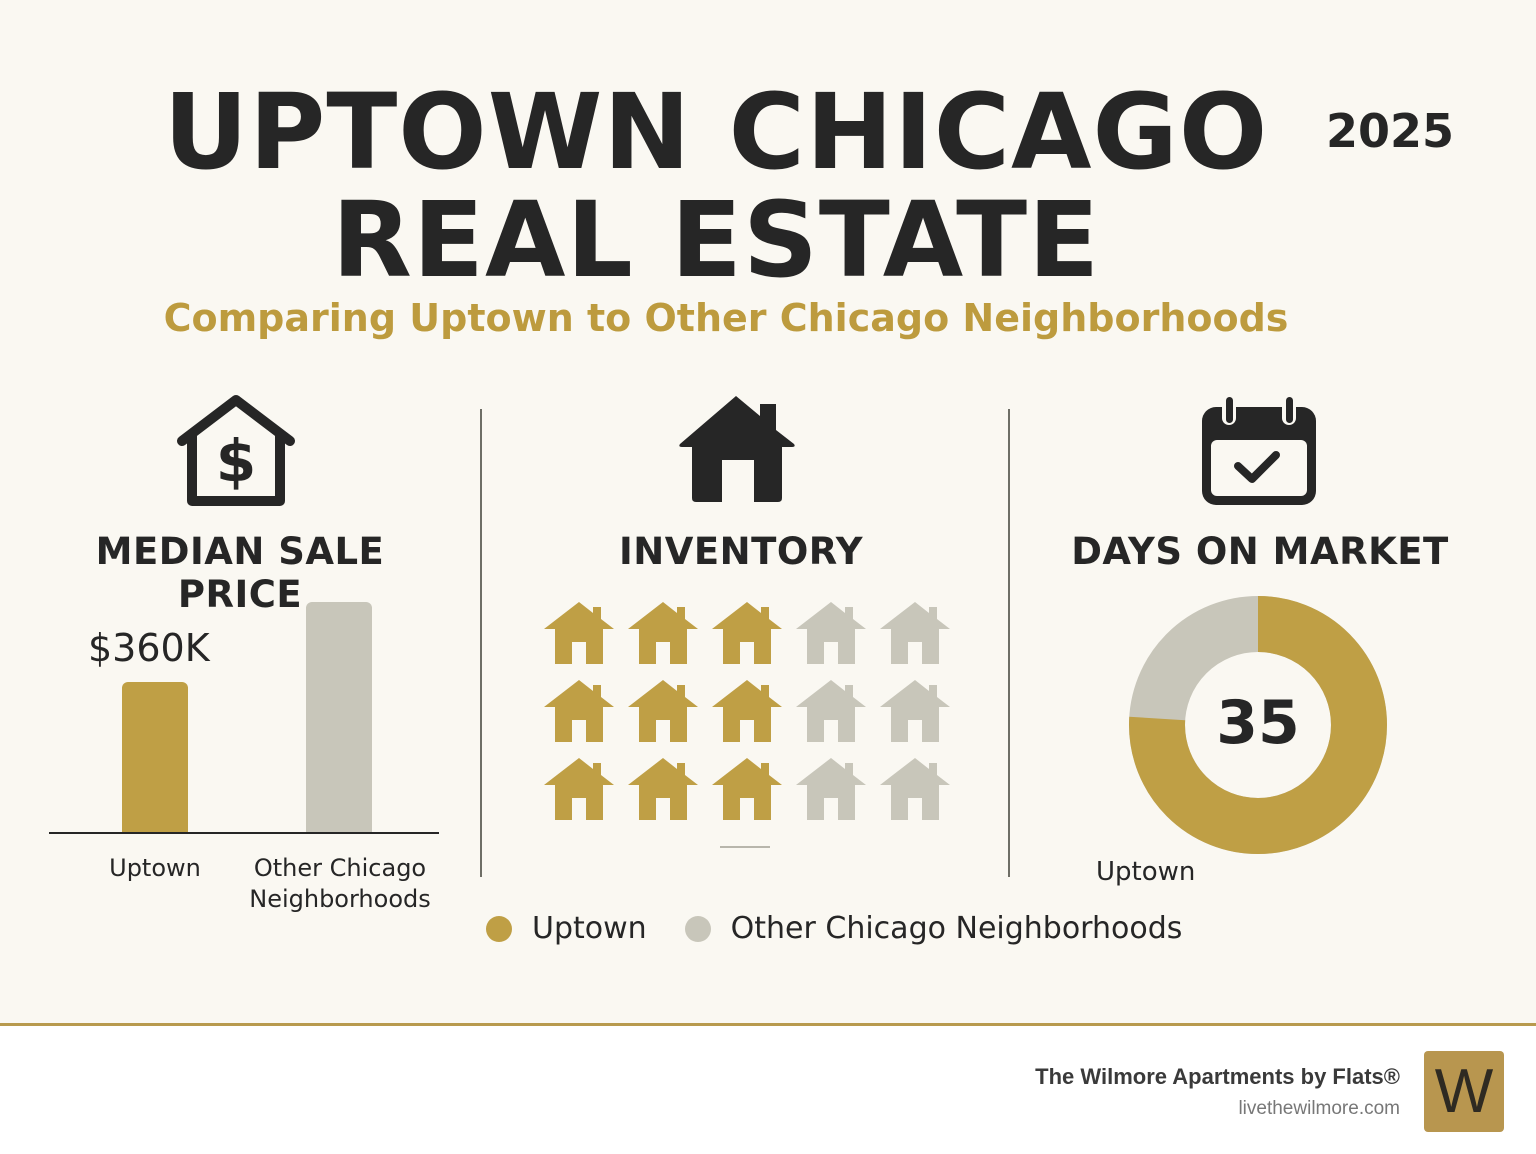  I want to click on median-price-title: MEDIAN SALE PRICE, so click(240, 573).